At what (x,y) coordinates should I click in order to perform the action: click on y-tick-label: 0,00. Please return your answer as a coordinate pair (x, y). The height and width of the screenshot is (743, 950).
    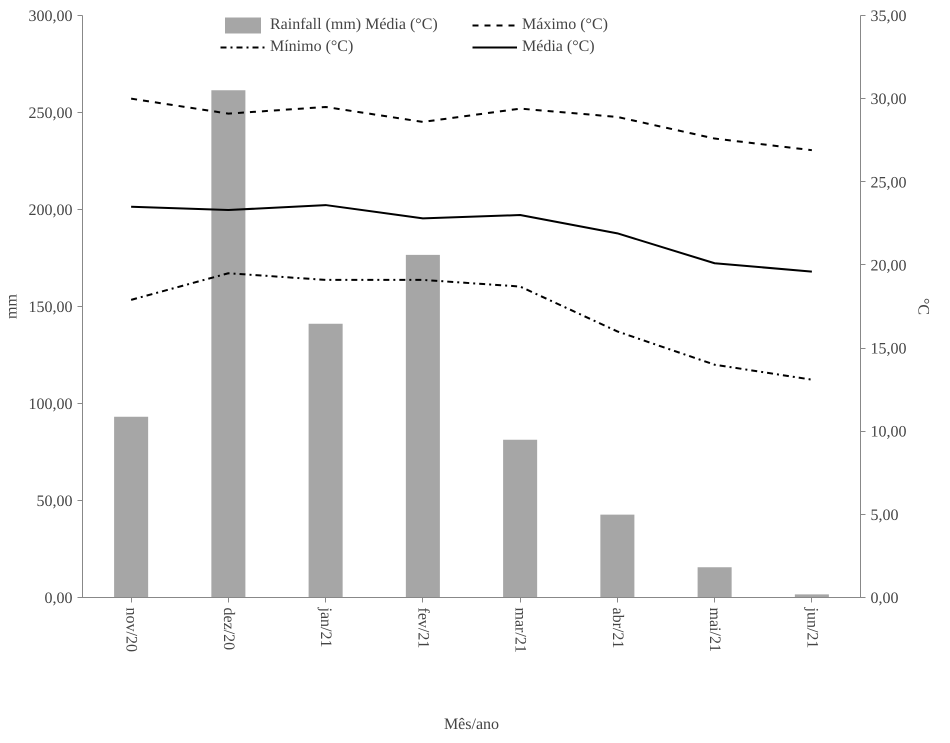
    Looking at the image, I should click on (58, 598).